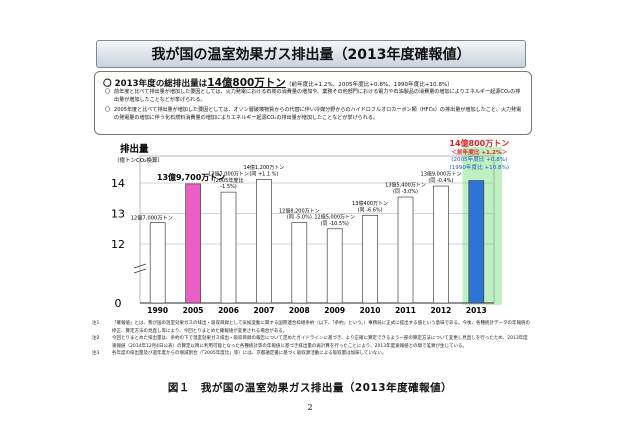 The image size is (620, 429). Describe the element at coordinates (228, 310) in the screenshot. I see `x-tick-label: 2006` at that location.